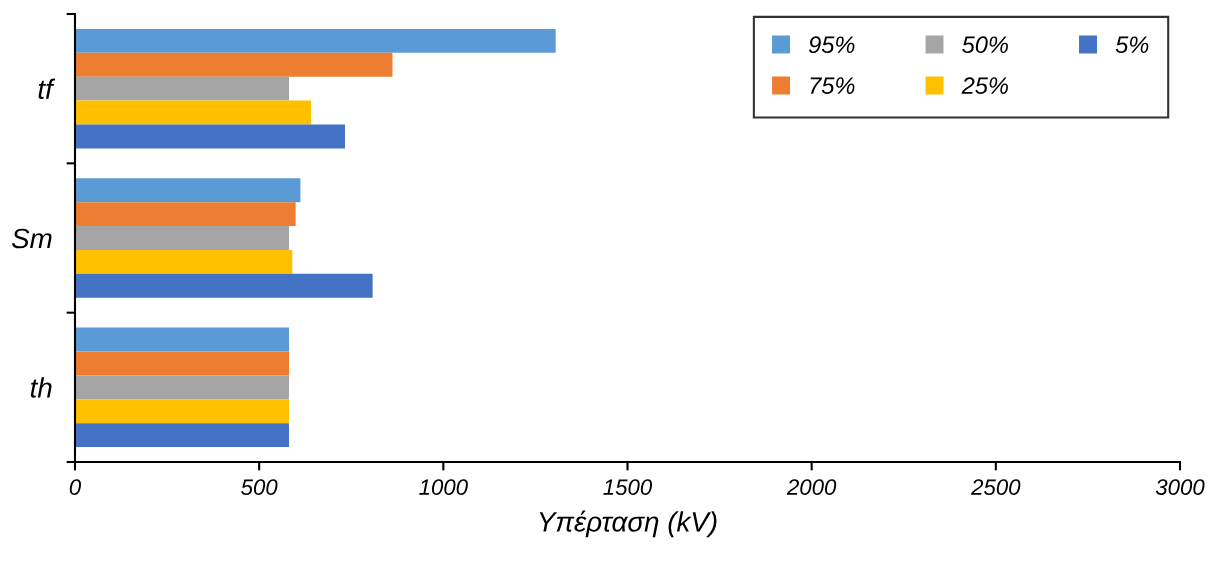 The image size is (1223, 570). Describe the element at coordinates (1132, 45) in the screenshot. I see `legend-label: 5%` at that location.